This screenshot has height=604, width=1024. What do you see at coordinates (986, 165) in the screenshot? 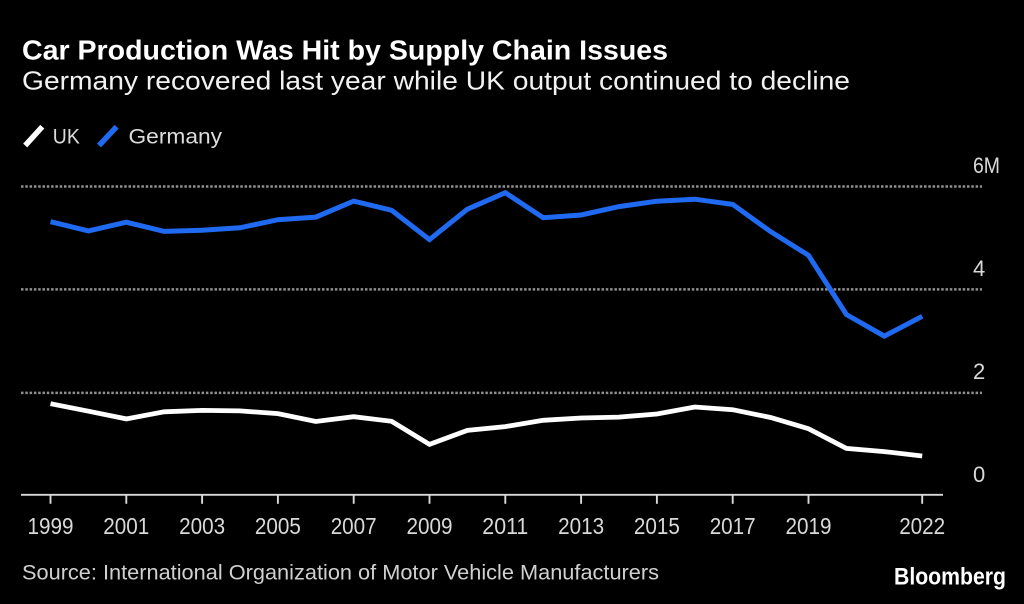
I see `svg-text: 6M` at bounding box center [986, 165].